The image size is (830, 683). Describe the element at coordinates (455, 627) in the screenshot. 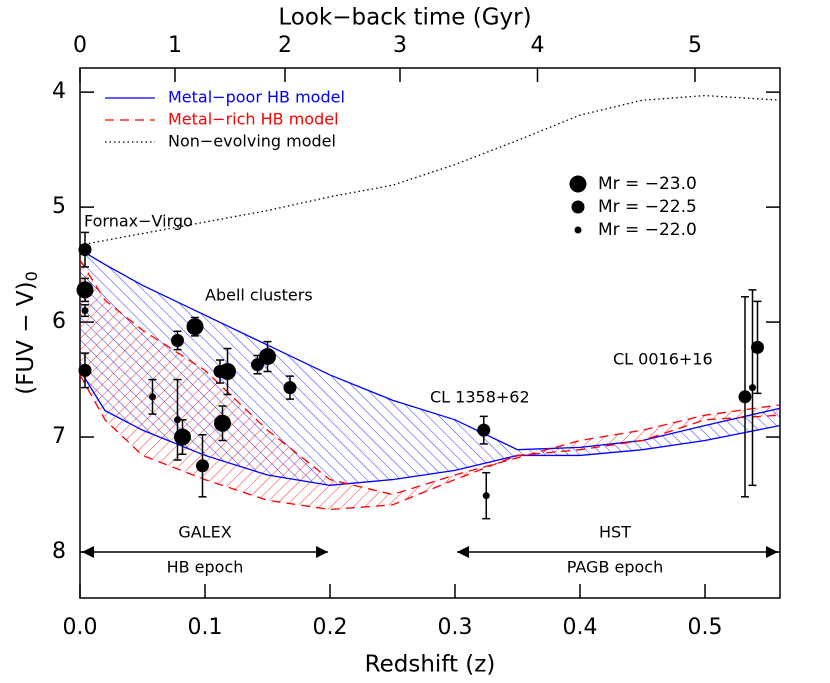

I see `x-tick-label: 0.3` at that location.